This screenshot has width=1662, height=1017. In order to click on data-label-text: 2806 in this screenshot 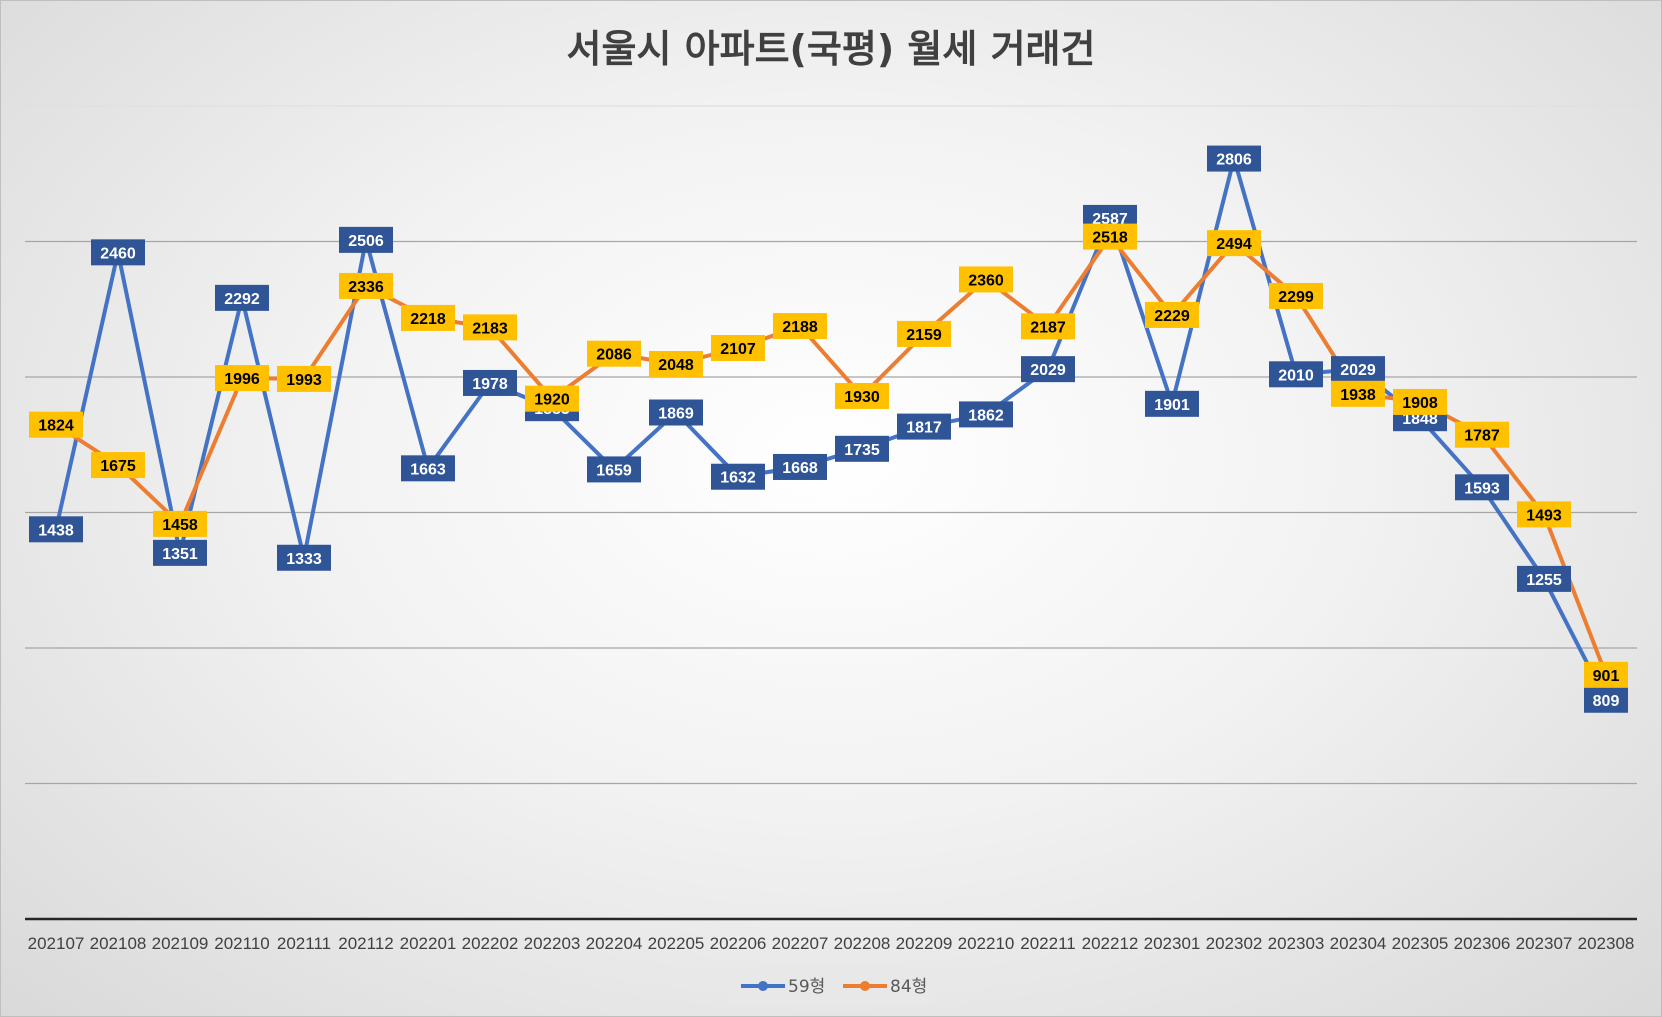, I will do `click(1234, 160)`.